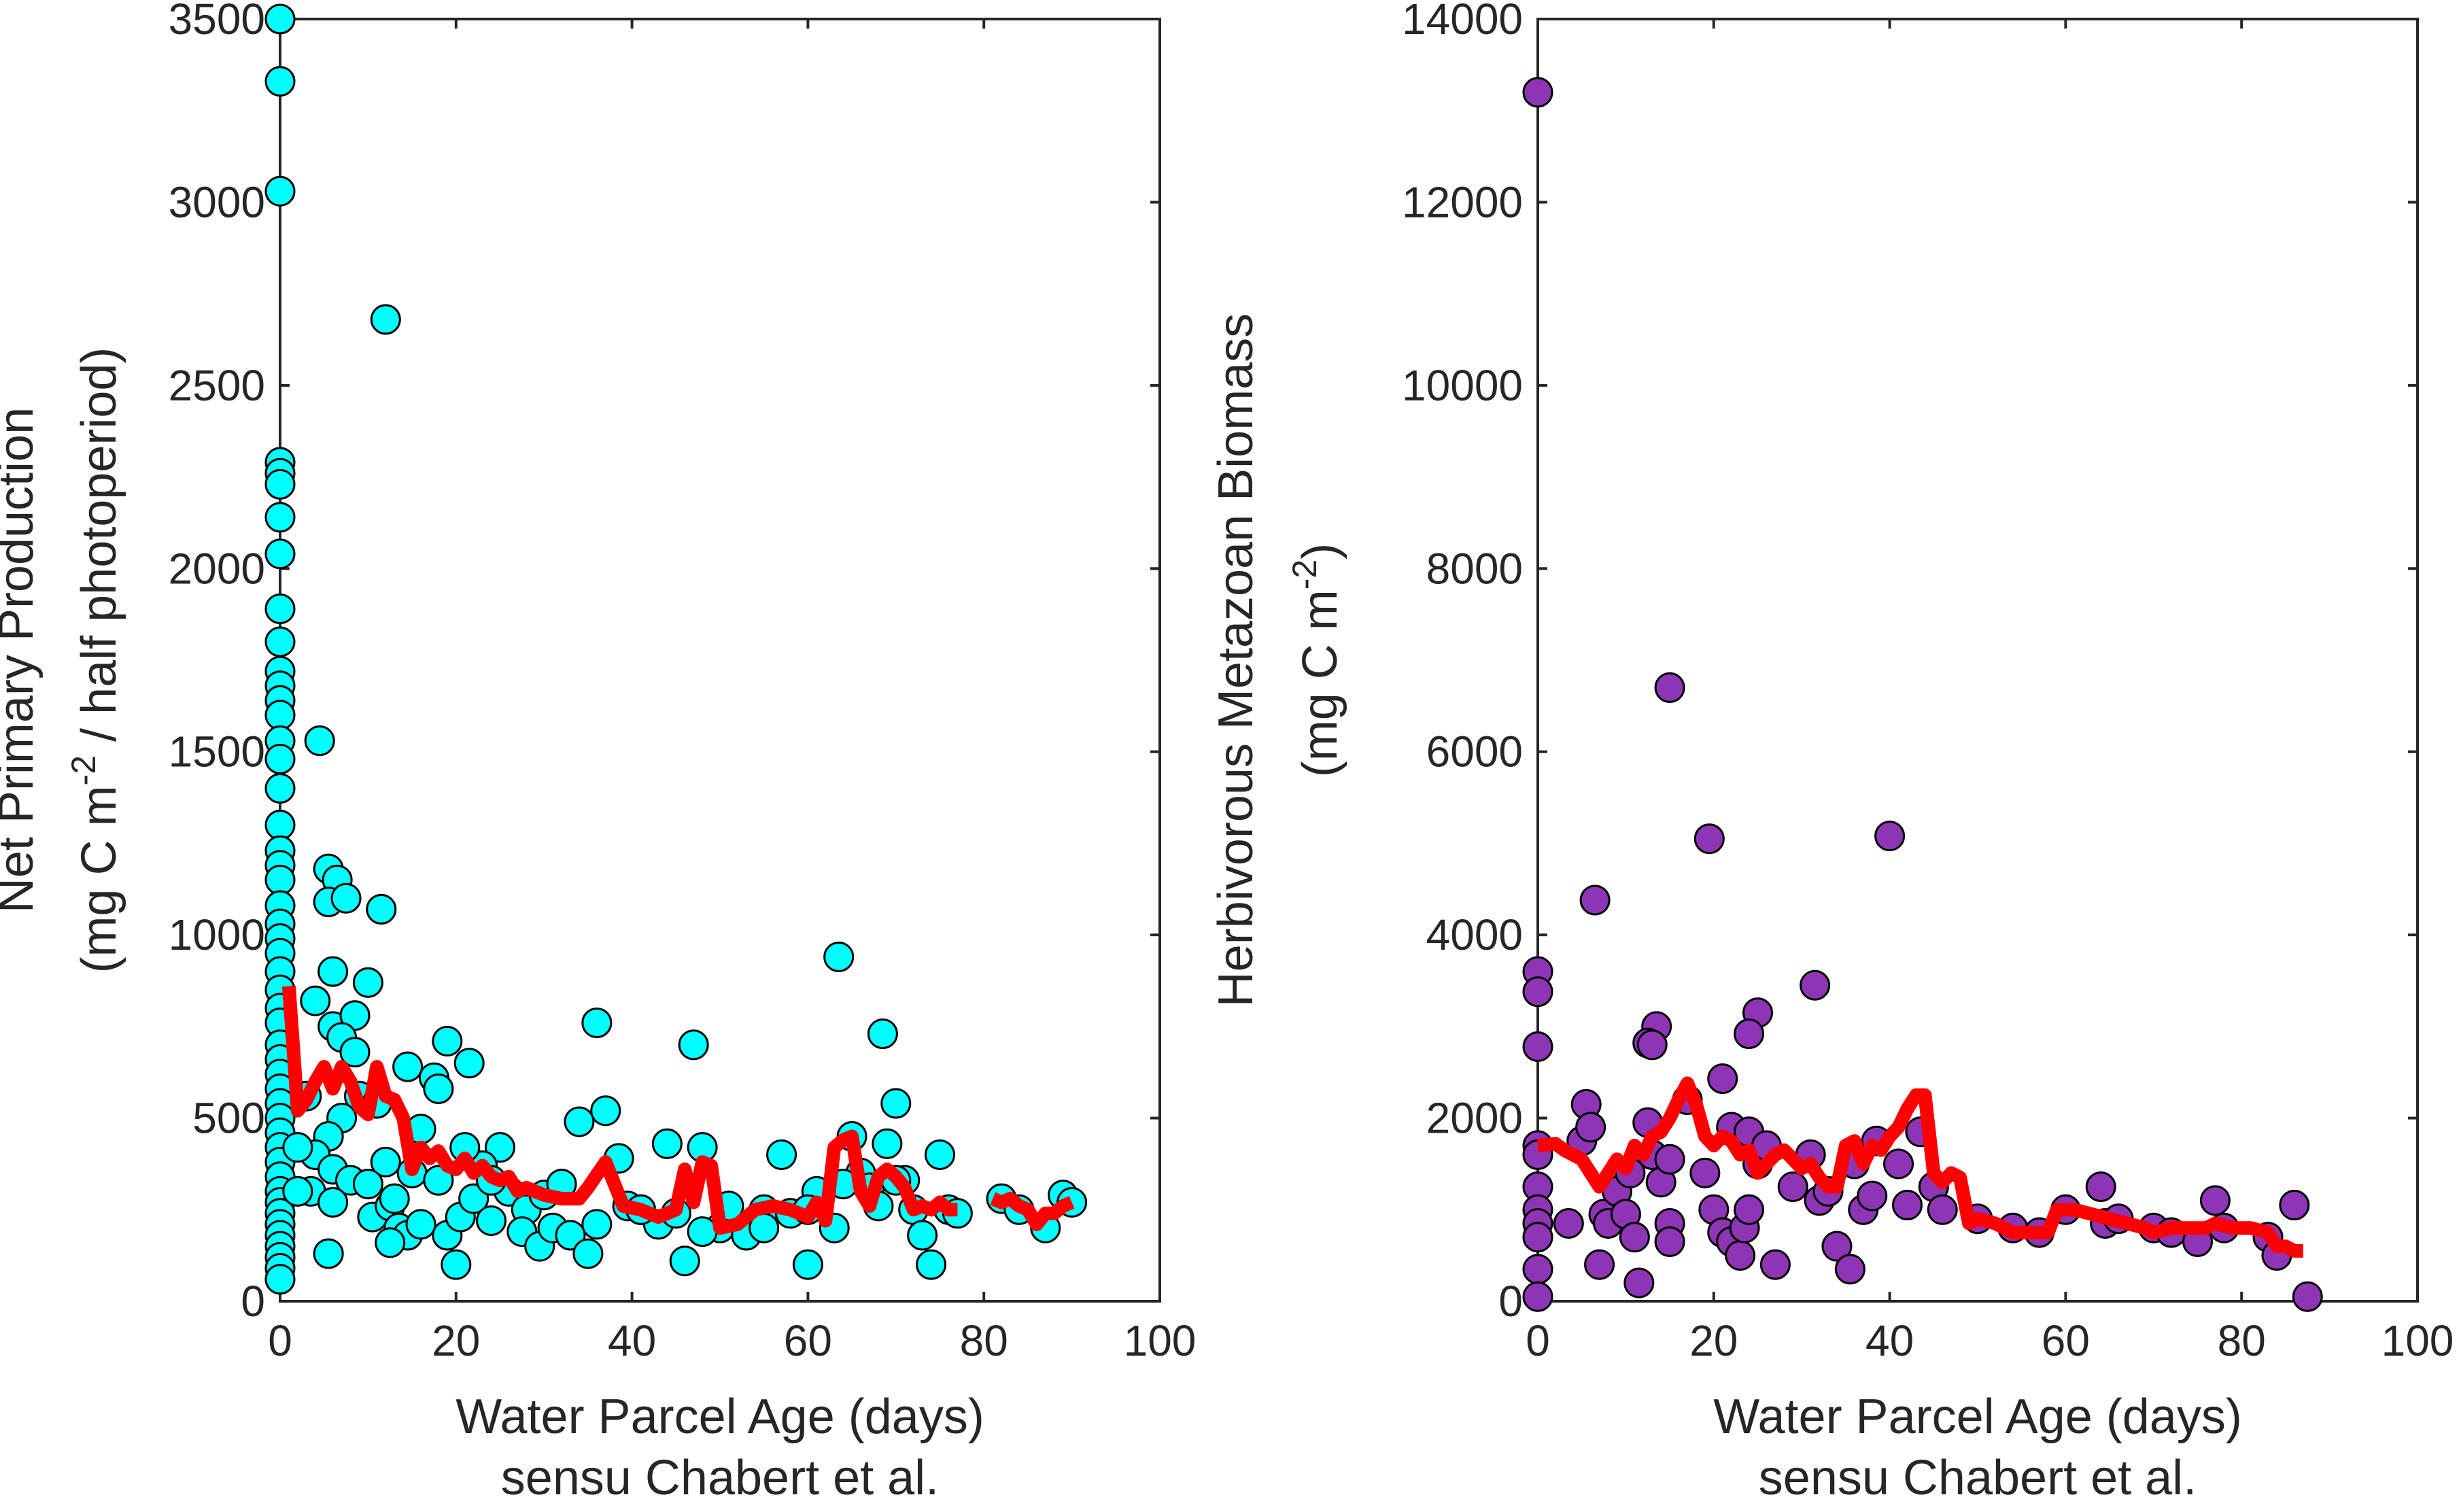 The image size is (2459, 1512). I want to click on y-axis-units-part: ), so click(1320, 551).